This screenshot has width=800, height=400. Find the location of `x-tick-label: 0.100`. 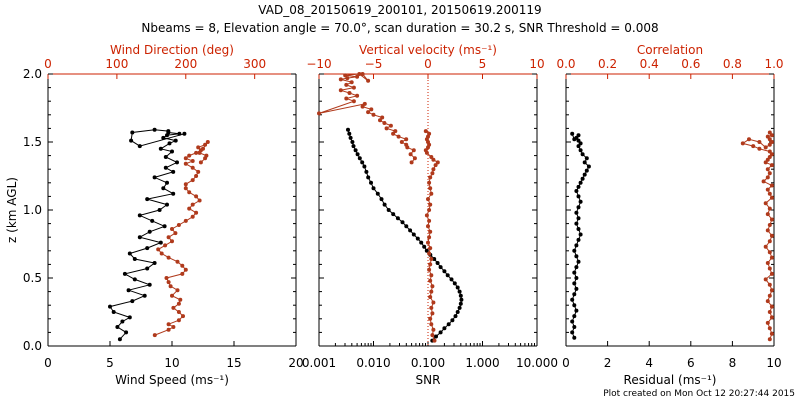

x-tick-label: 0.100 is located at coordinates (428, 363).